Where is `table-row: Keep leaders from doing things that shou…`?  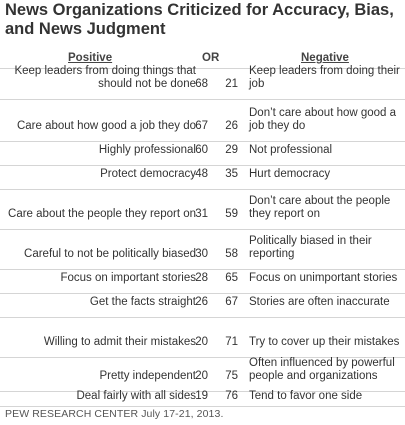
table-row: Keep leaders from doing things that shou… is located at coordinates (202, 71).